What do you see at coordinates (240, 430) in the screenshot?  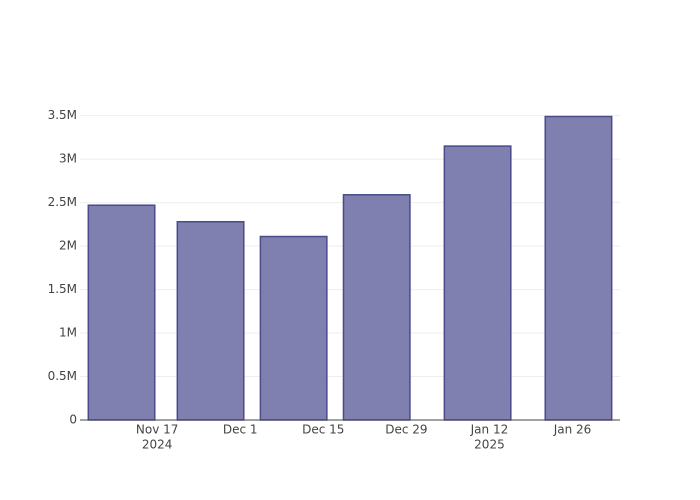 I see `x-tick-label: Dec 1` at bounding box center [240, 430].